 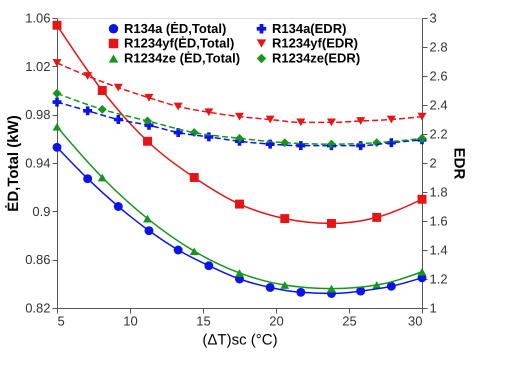 What do you see at coordinates (439, 250) in the screenshot?
I see `y2-tick-label: 1.4` at bounding box center [439, 250].